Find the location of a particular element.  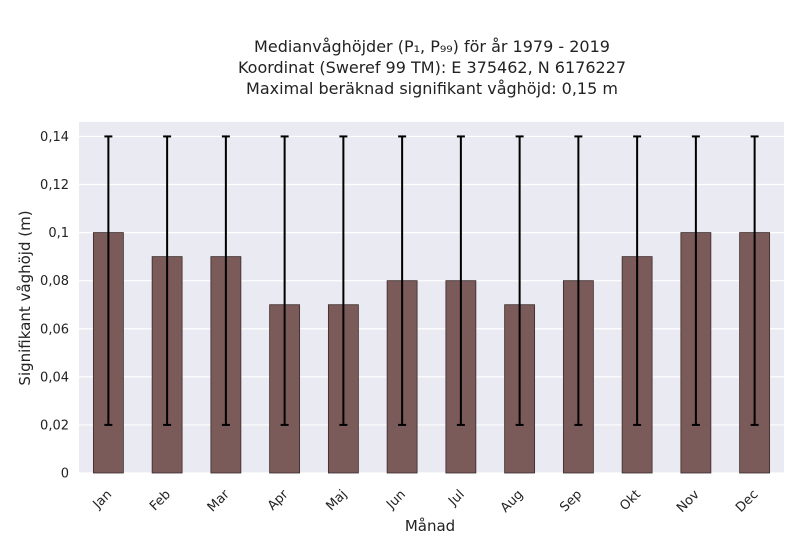

error-bar-jun is located at coordinates (402, 280).